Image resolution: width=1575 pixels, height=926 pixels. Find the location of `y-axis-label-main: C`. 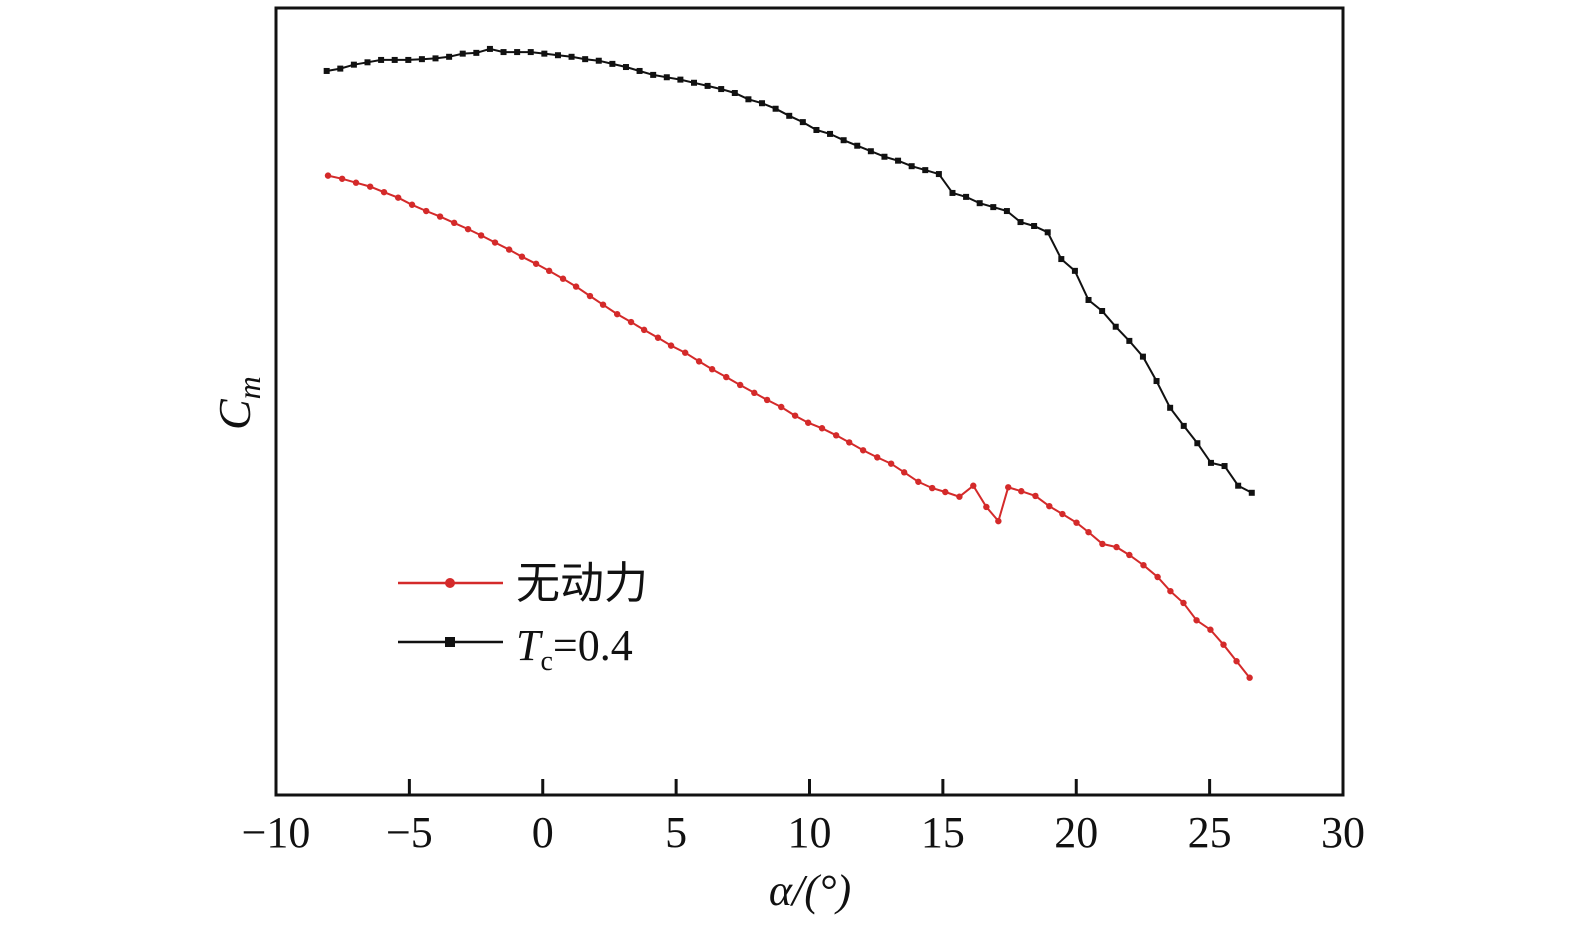

y-axis-label-main: C is located at coordinates (234, 414).